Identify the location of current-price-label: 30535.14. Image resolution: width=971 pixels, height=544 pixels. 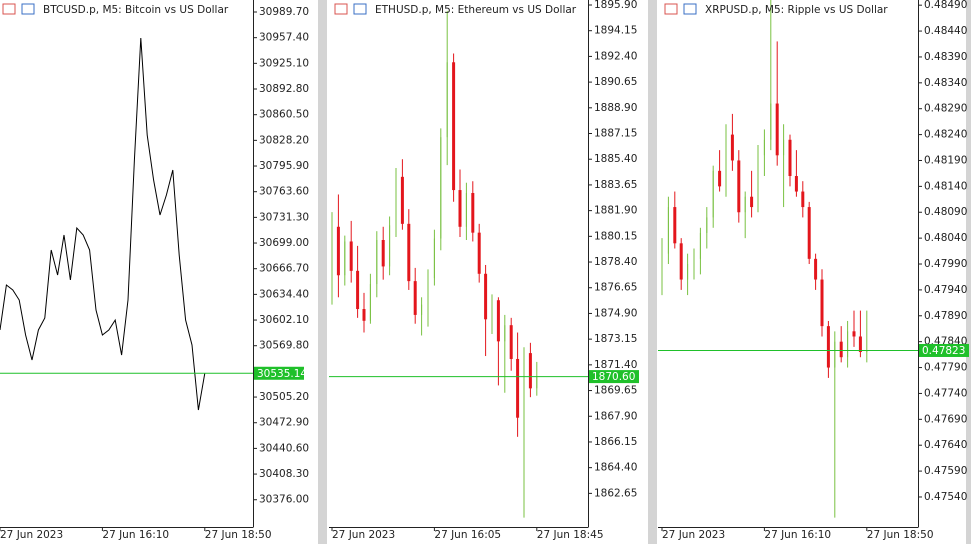
(282, 374).